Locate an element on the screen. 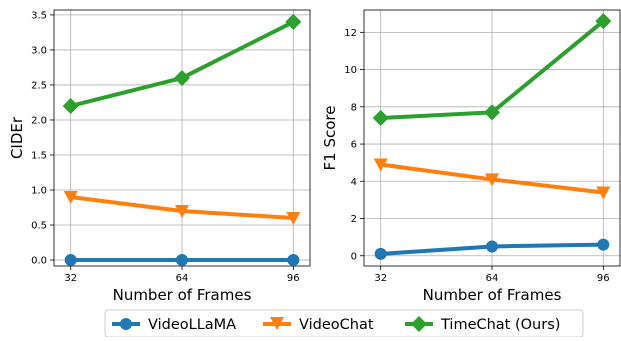 The image size is (621, 341). legend-marker-videollama is located at coordinates (126, 324).